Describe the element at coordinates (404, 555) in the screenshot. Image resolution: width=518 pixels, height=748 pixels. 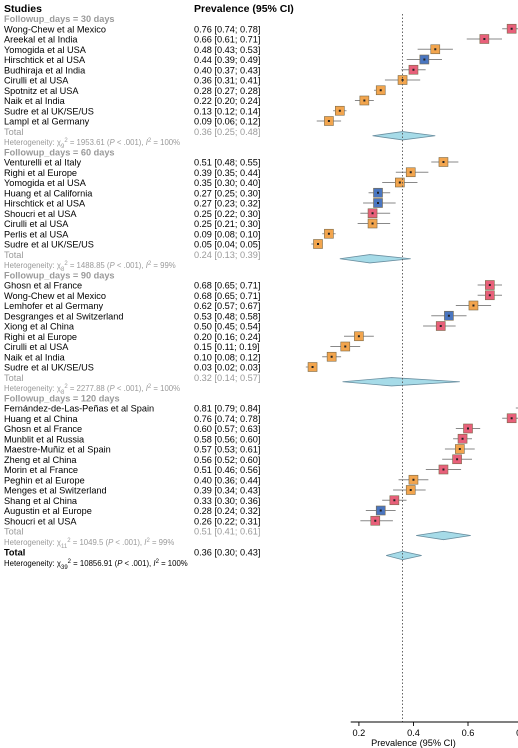
I see `overall-diamond` at that location.